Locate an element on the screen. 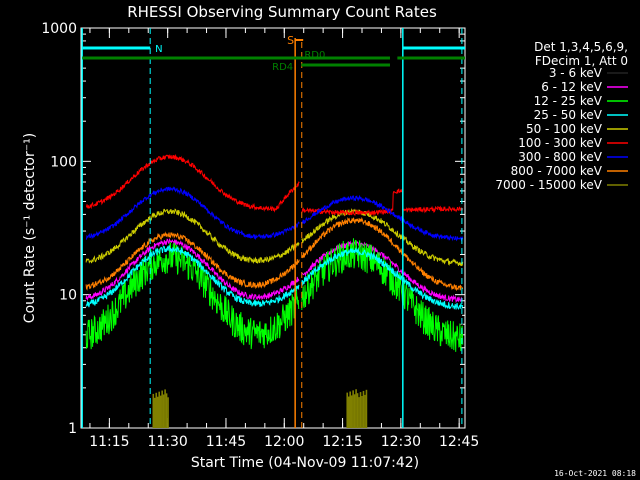 The width and height of the screenshot is (640, 480). legend-entry-label: 100 - 300 keV is located at coordinates (560, 143).